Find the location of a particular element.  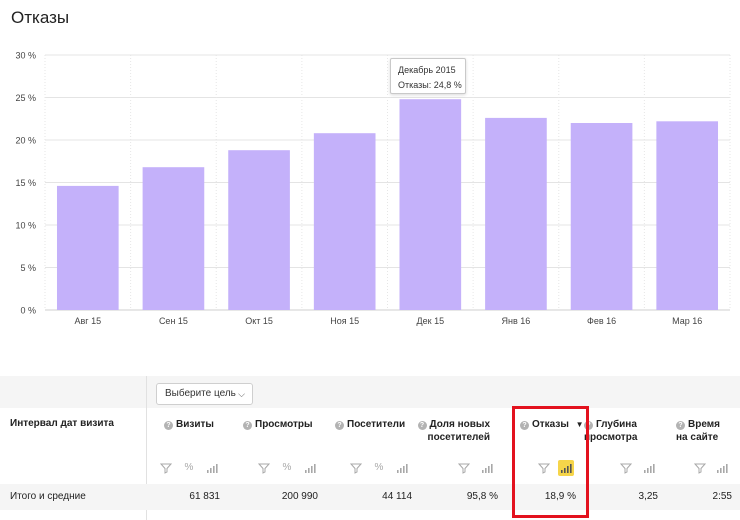

goal-bar: Выберите цель ⌵ is located at coordinates (370, 392).